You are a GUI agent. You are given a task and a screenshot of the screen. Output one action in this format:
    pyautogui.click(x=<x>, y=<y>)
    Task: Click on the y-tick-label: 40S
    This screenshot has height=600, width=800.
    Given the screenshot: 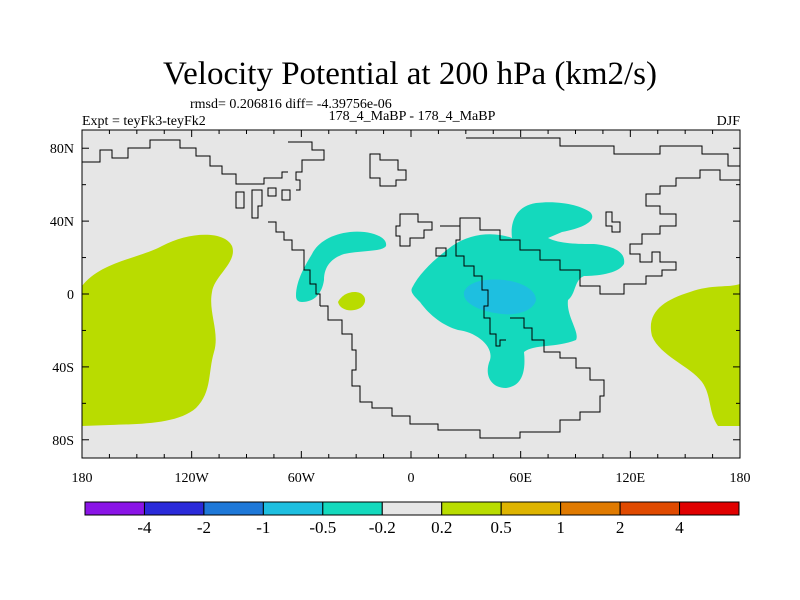 What is the action you would take?
    pyautogui.click(x=63, y=368)
    